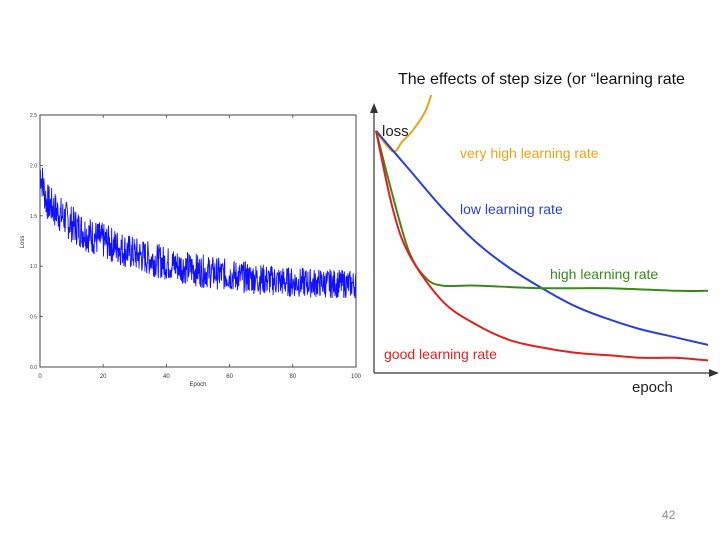 This screenshot has height=540, width=720. Describe the element at coordinates (103, 377) in the screenshot. I see `left-x-tick-label: 20` at that location.